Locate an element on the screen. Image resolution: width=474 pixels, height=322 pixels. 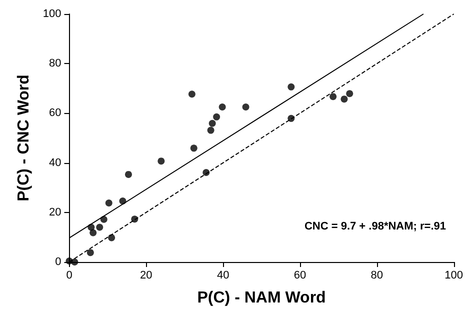
x-tick-label: 40 is located at coordinates (223, 276).